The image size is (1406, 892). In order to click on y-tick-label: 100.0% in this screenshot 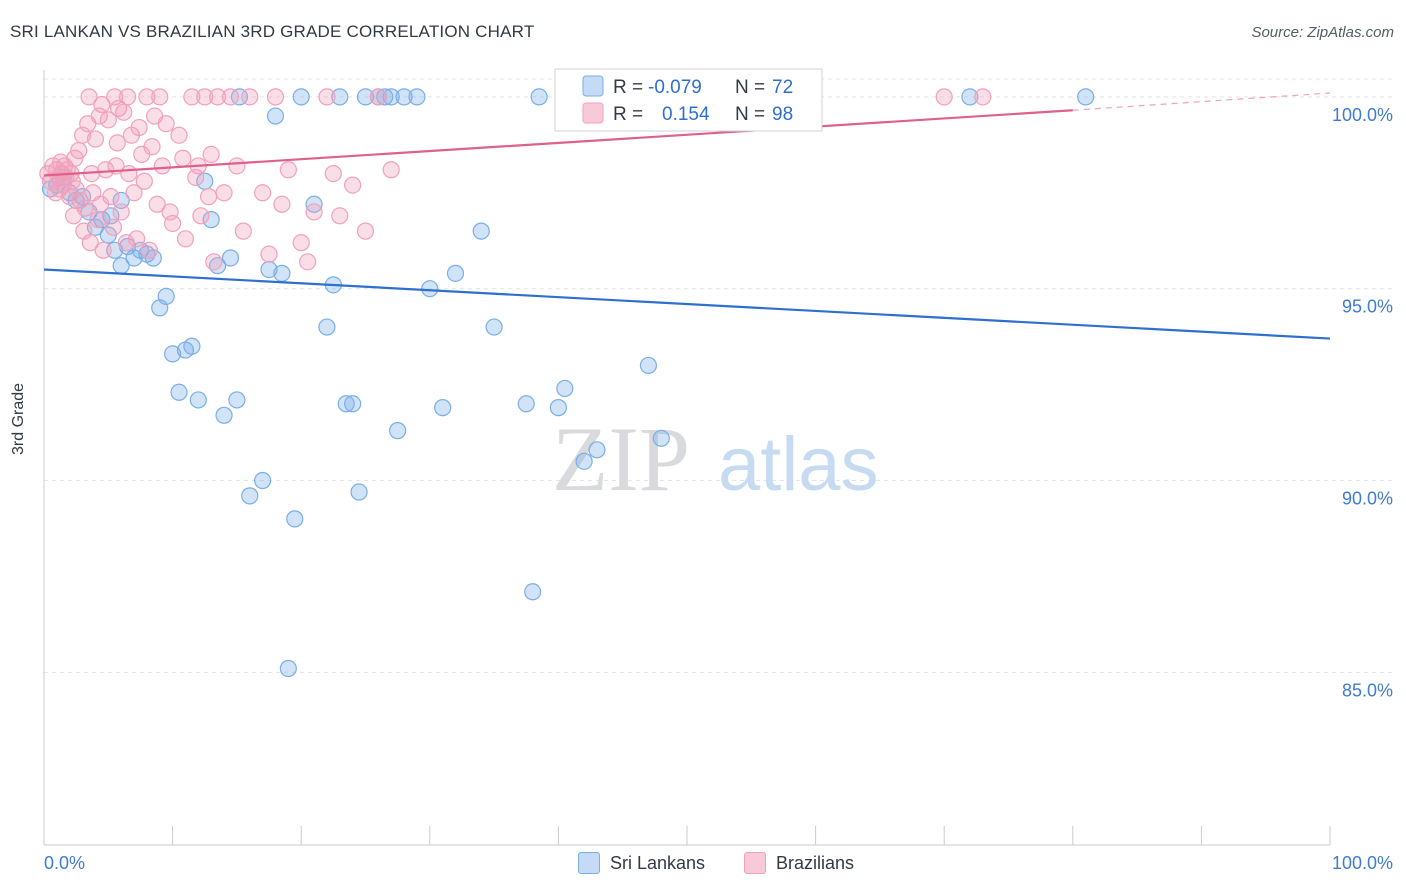, I will do `click(1362, 115)`.